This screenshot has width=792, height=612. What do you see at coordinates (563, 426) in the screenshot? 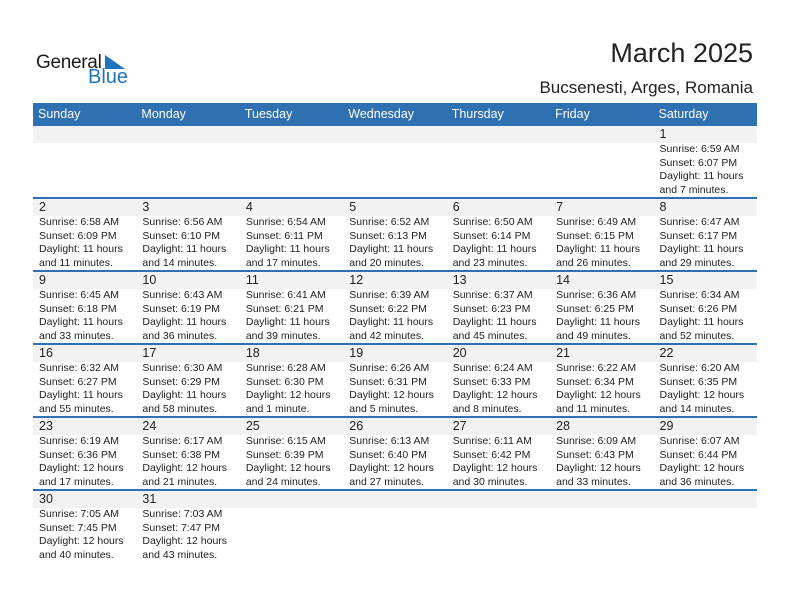
I see `day-number: 28` at bounding box center [563, 426].